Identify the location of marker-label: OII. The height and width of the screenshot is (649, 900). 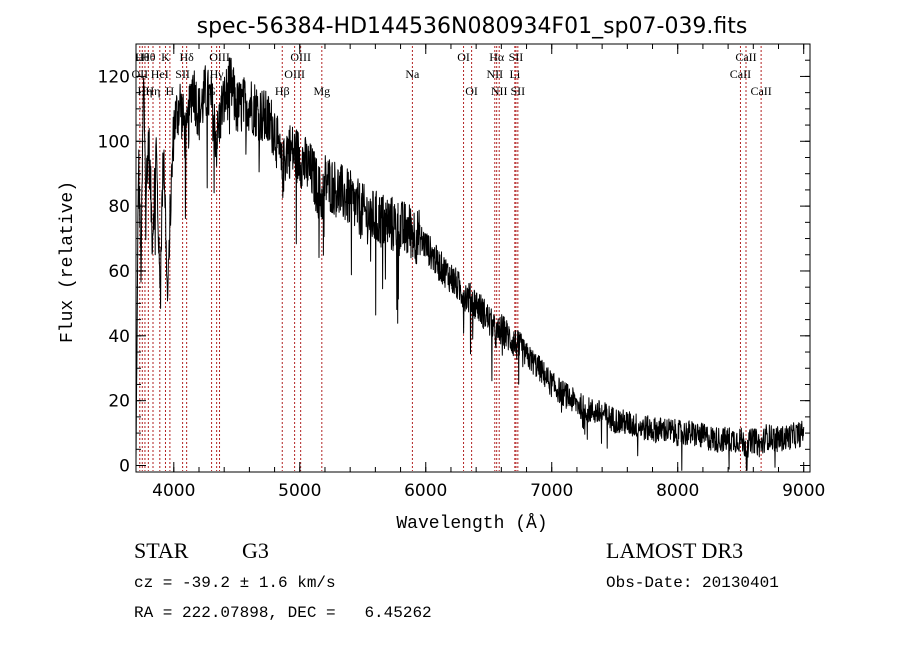
(139, 74).